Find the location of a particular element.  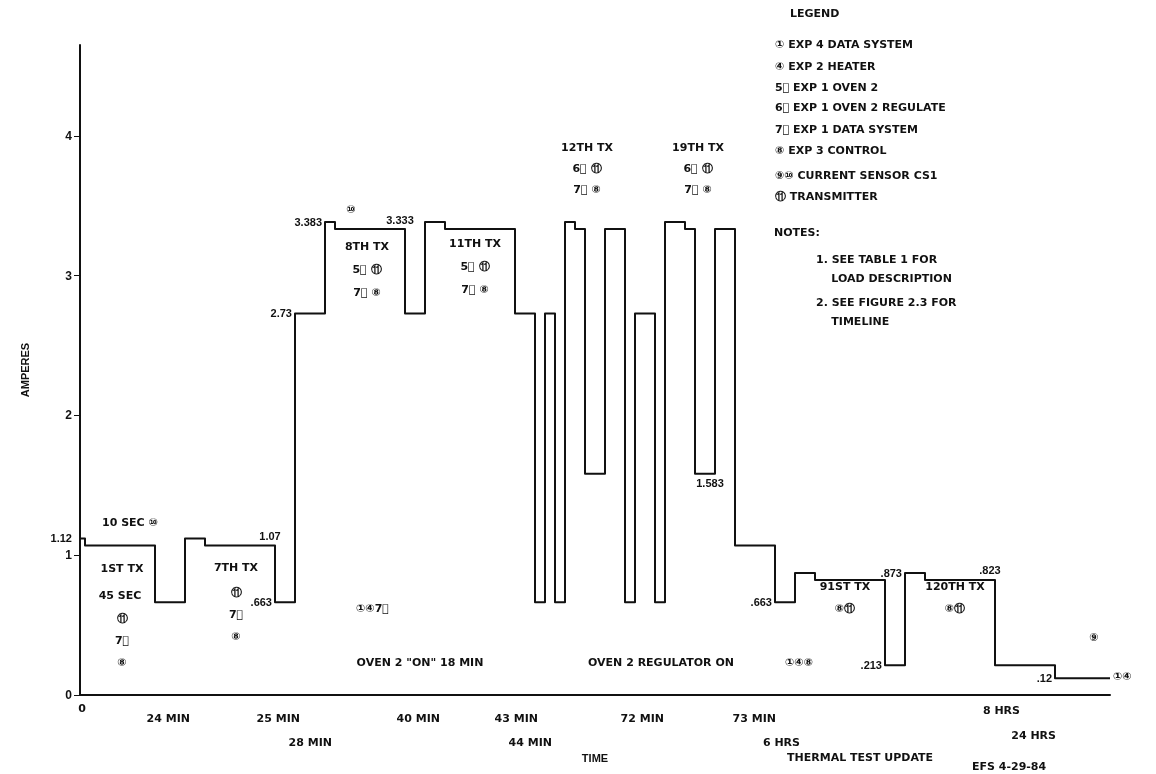

annotation: 1ST TX is located at coordinates (122, 568).